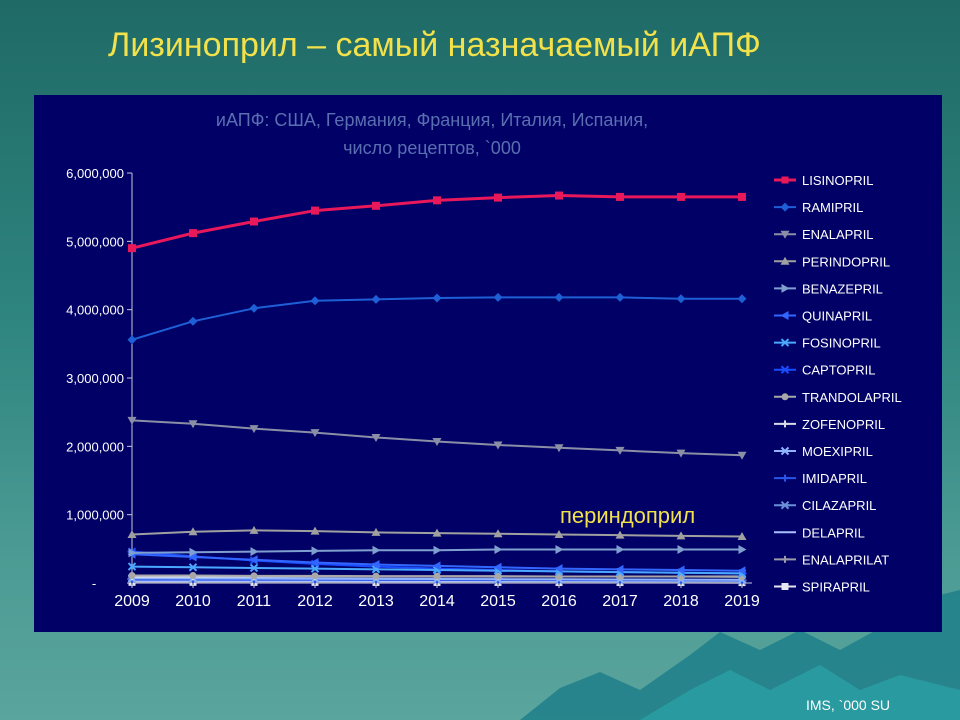 This screenshot has width=960, height=720. I want to click on legend-item-fosinopril: FOSINOPRIL, so click(827, 343).